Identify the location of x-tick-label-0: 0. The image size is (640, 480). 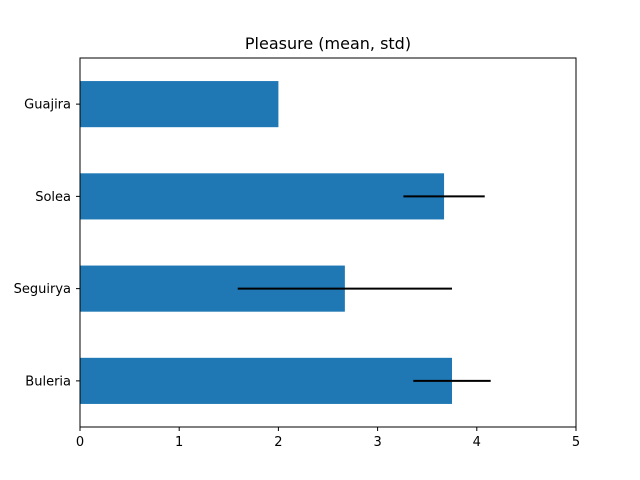
(80, 442).